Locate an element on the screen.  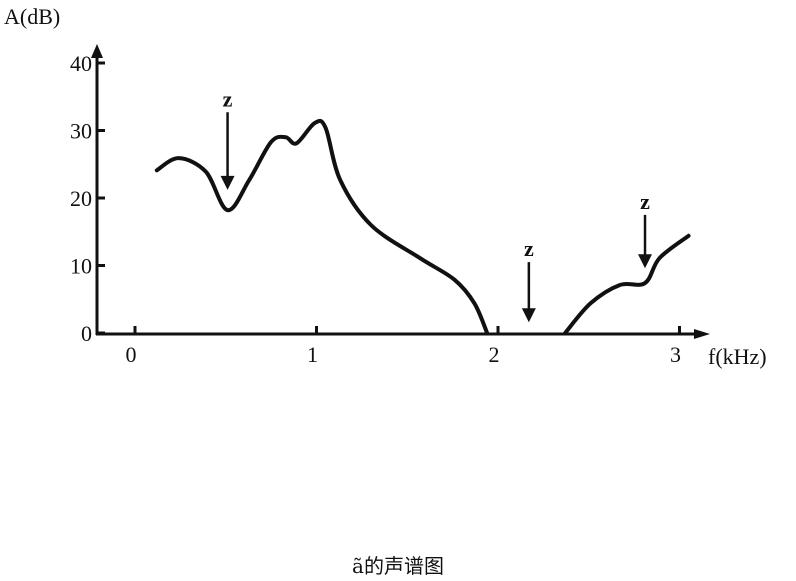
y-tick-label: 0 is located at coordinates (86, 333).